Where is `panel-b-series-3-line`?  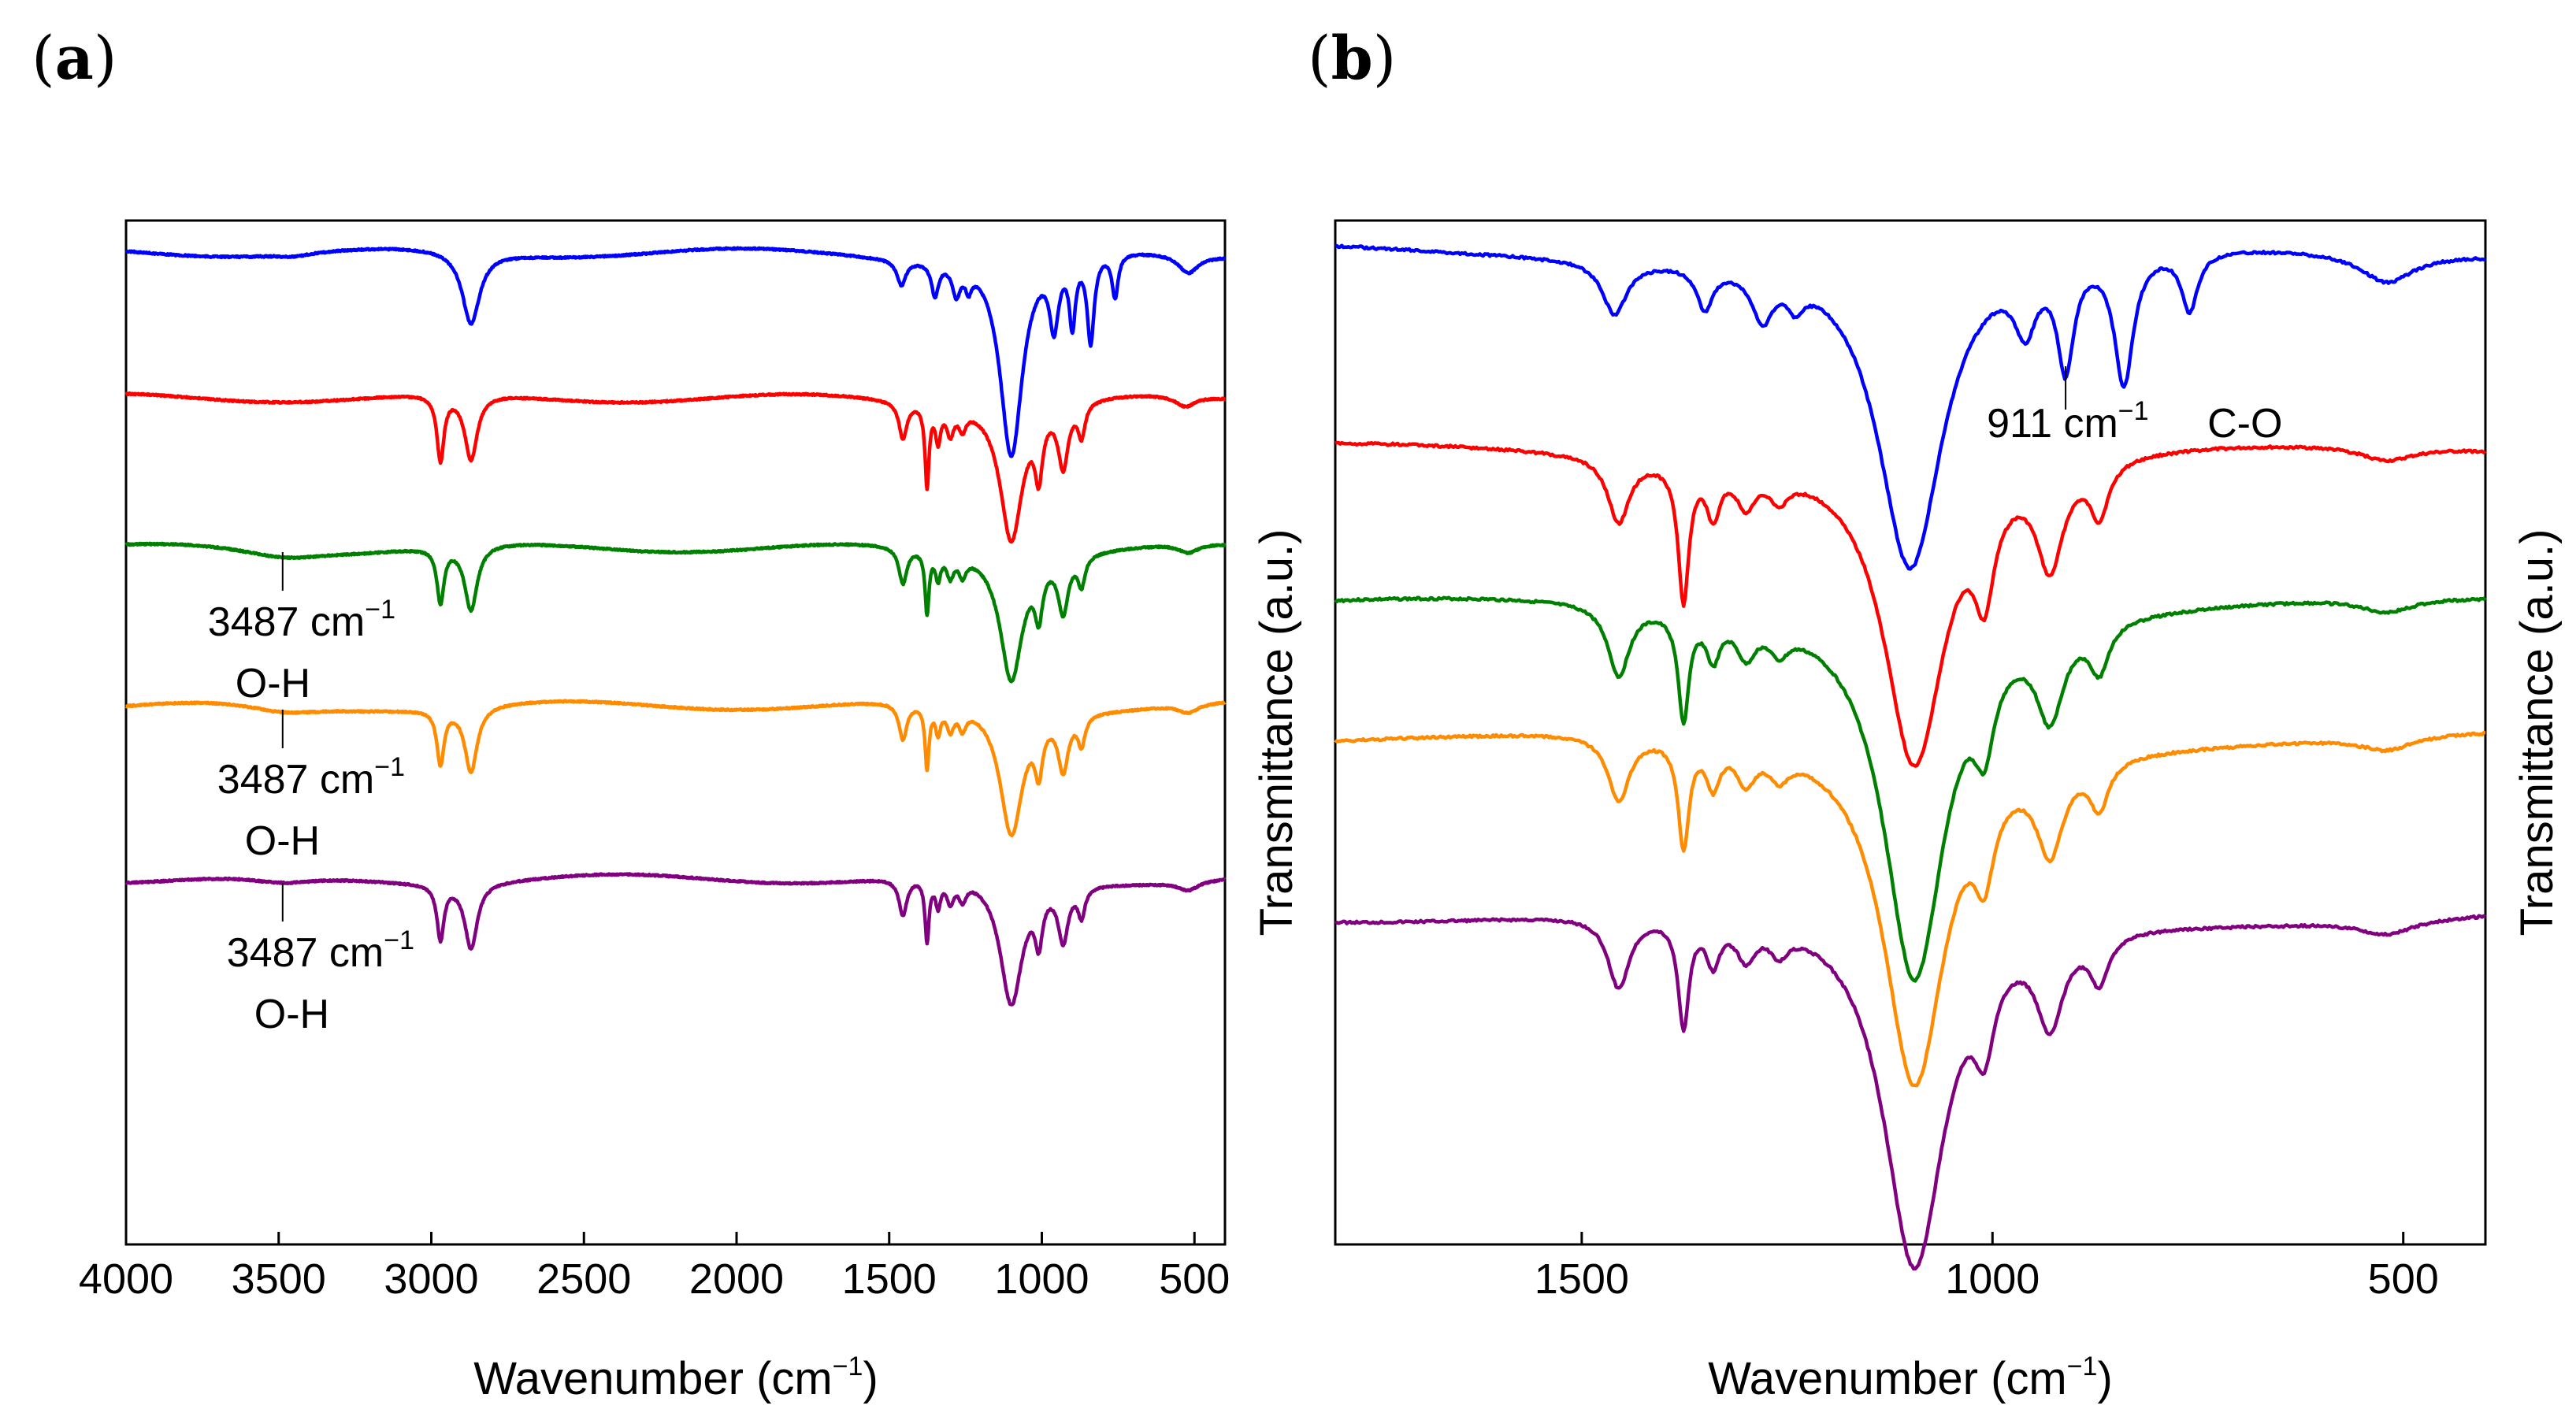 panel-b-series-3-line is located at coordinates (1910, 789).